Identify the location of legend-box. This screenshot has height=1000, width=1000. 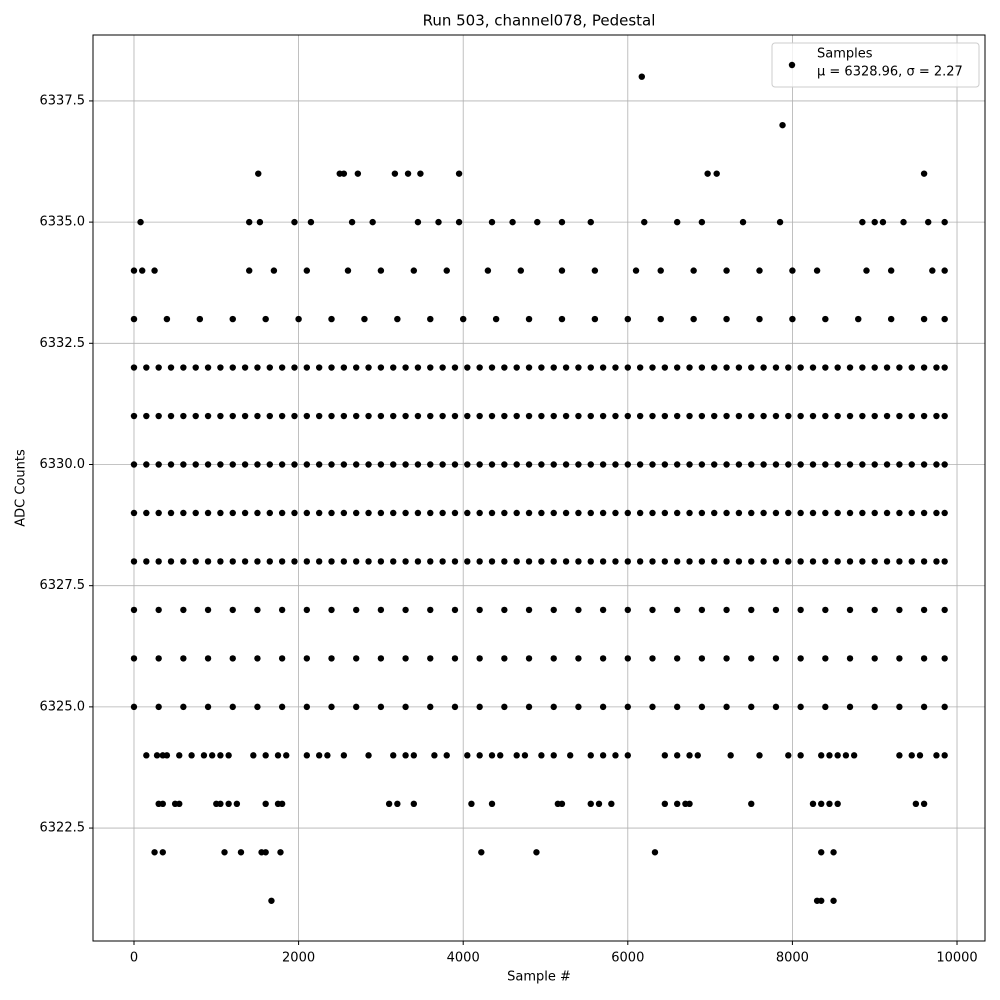
(875, 65).